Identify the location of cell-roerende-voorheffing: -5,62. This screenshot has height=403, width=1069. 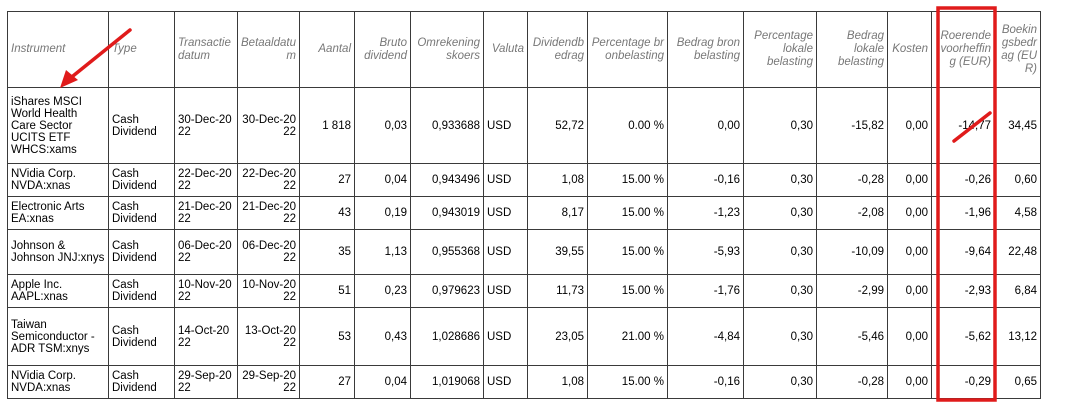
(963, 336).